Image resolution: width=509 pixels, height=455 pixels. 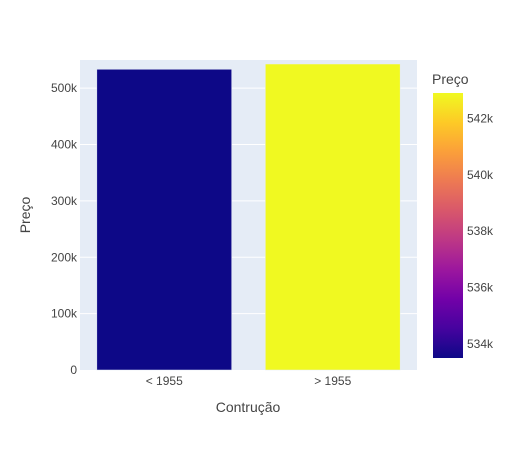 What do you see at coordinates (64, 314) in the screenshot?
I see `y-tick-label: 100k` at bounding box center [64, 314].